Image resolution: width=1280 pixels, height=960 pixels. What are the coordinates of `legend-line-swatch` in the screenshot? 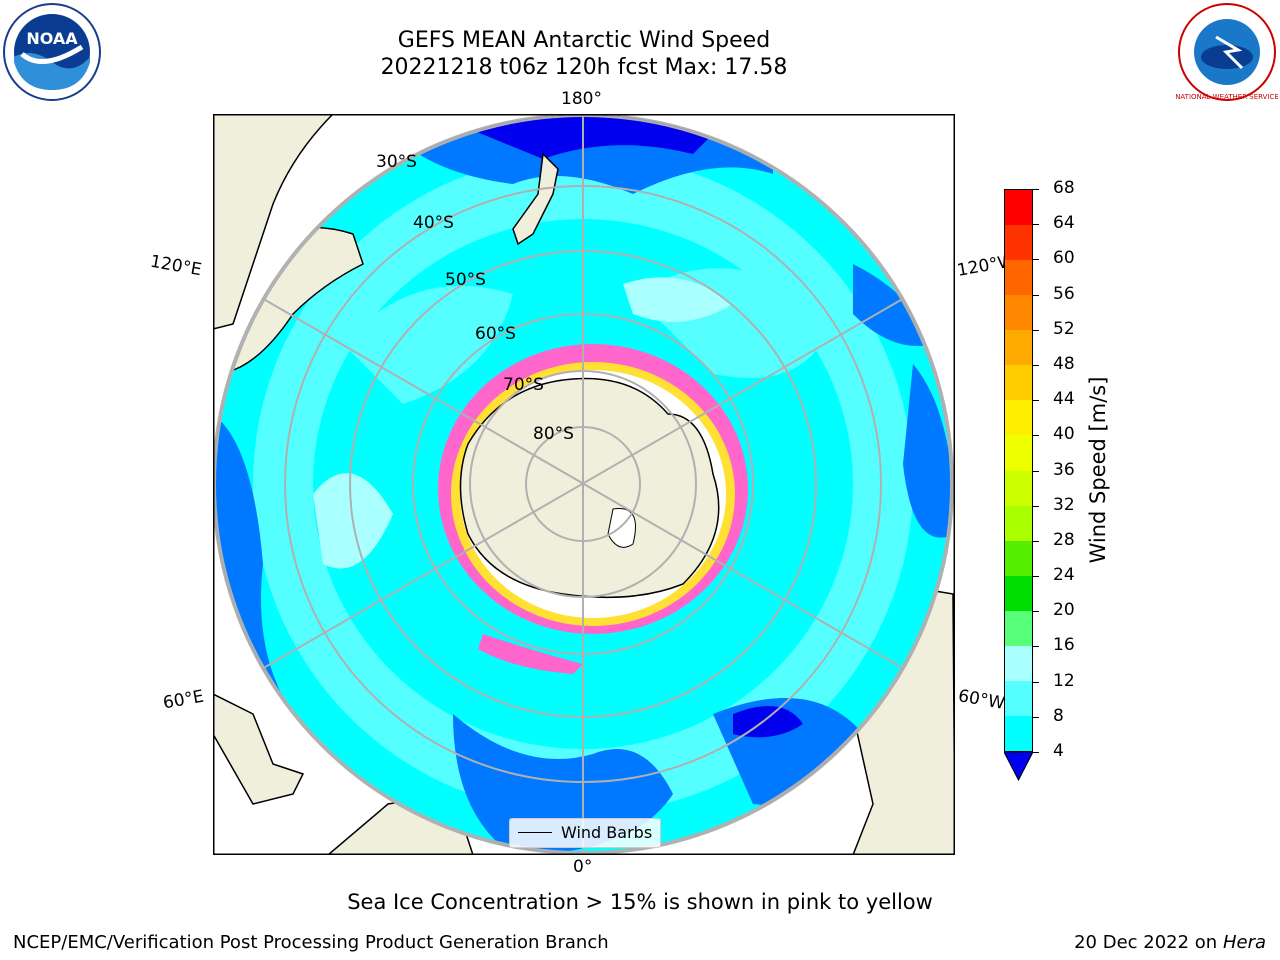 It's located at (535, 832).